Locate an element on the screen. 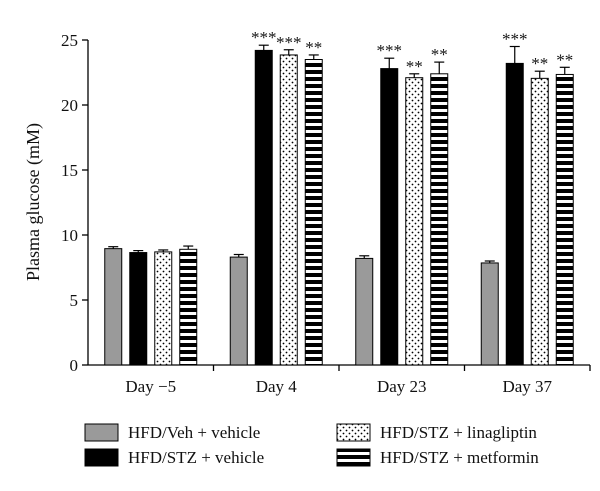 Image resolution: width=600 pixels, height=491 pixels. x-tick-label: Day 23 is located at coordinates (402, 386).